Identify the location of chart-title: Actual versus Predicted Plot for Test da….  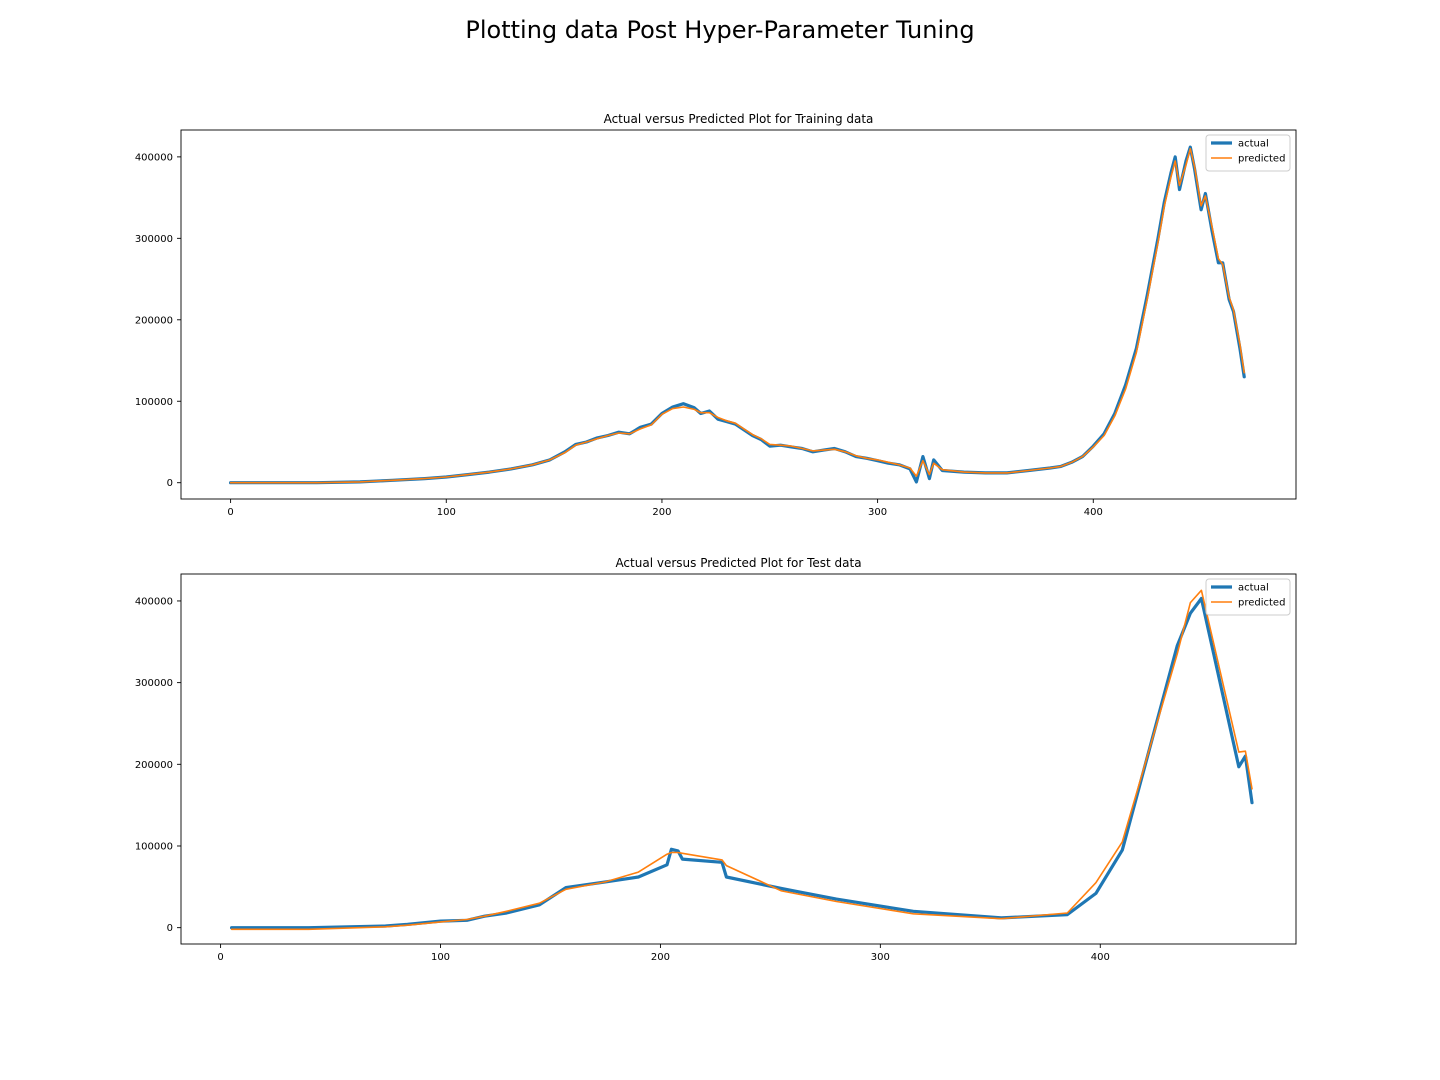
(738, 563).